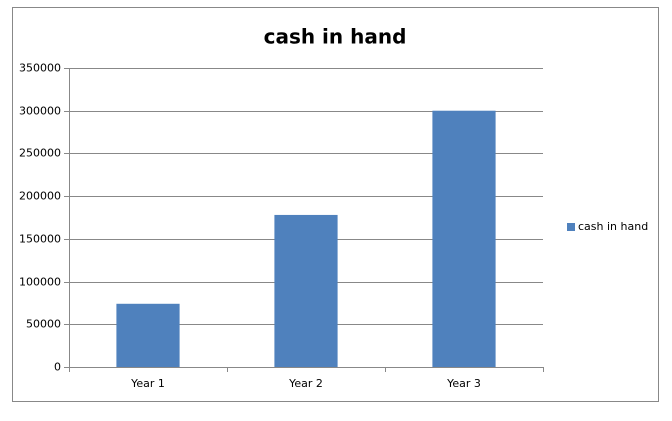 The width and height of the screenshot is (672, 421). Describe the element at coordinates (40, 239) in the screenshot. I see `y-tick-label: 150000` at that location.